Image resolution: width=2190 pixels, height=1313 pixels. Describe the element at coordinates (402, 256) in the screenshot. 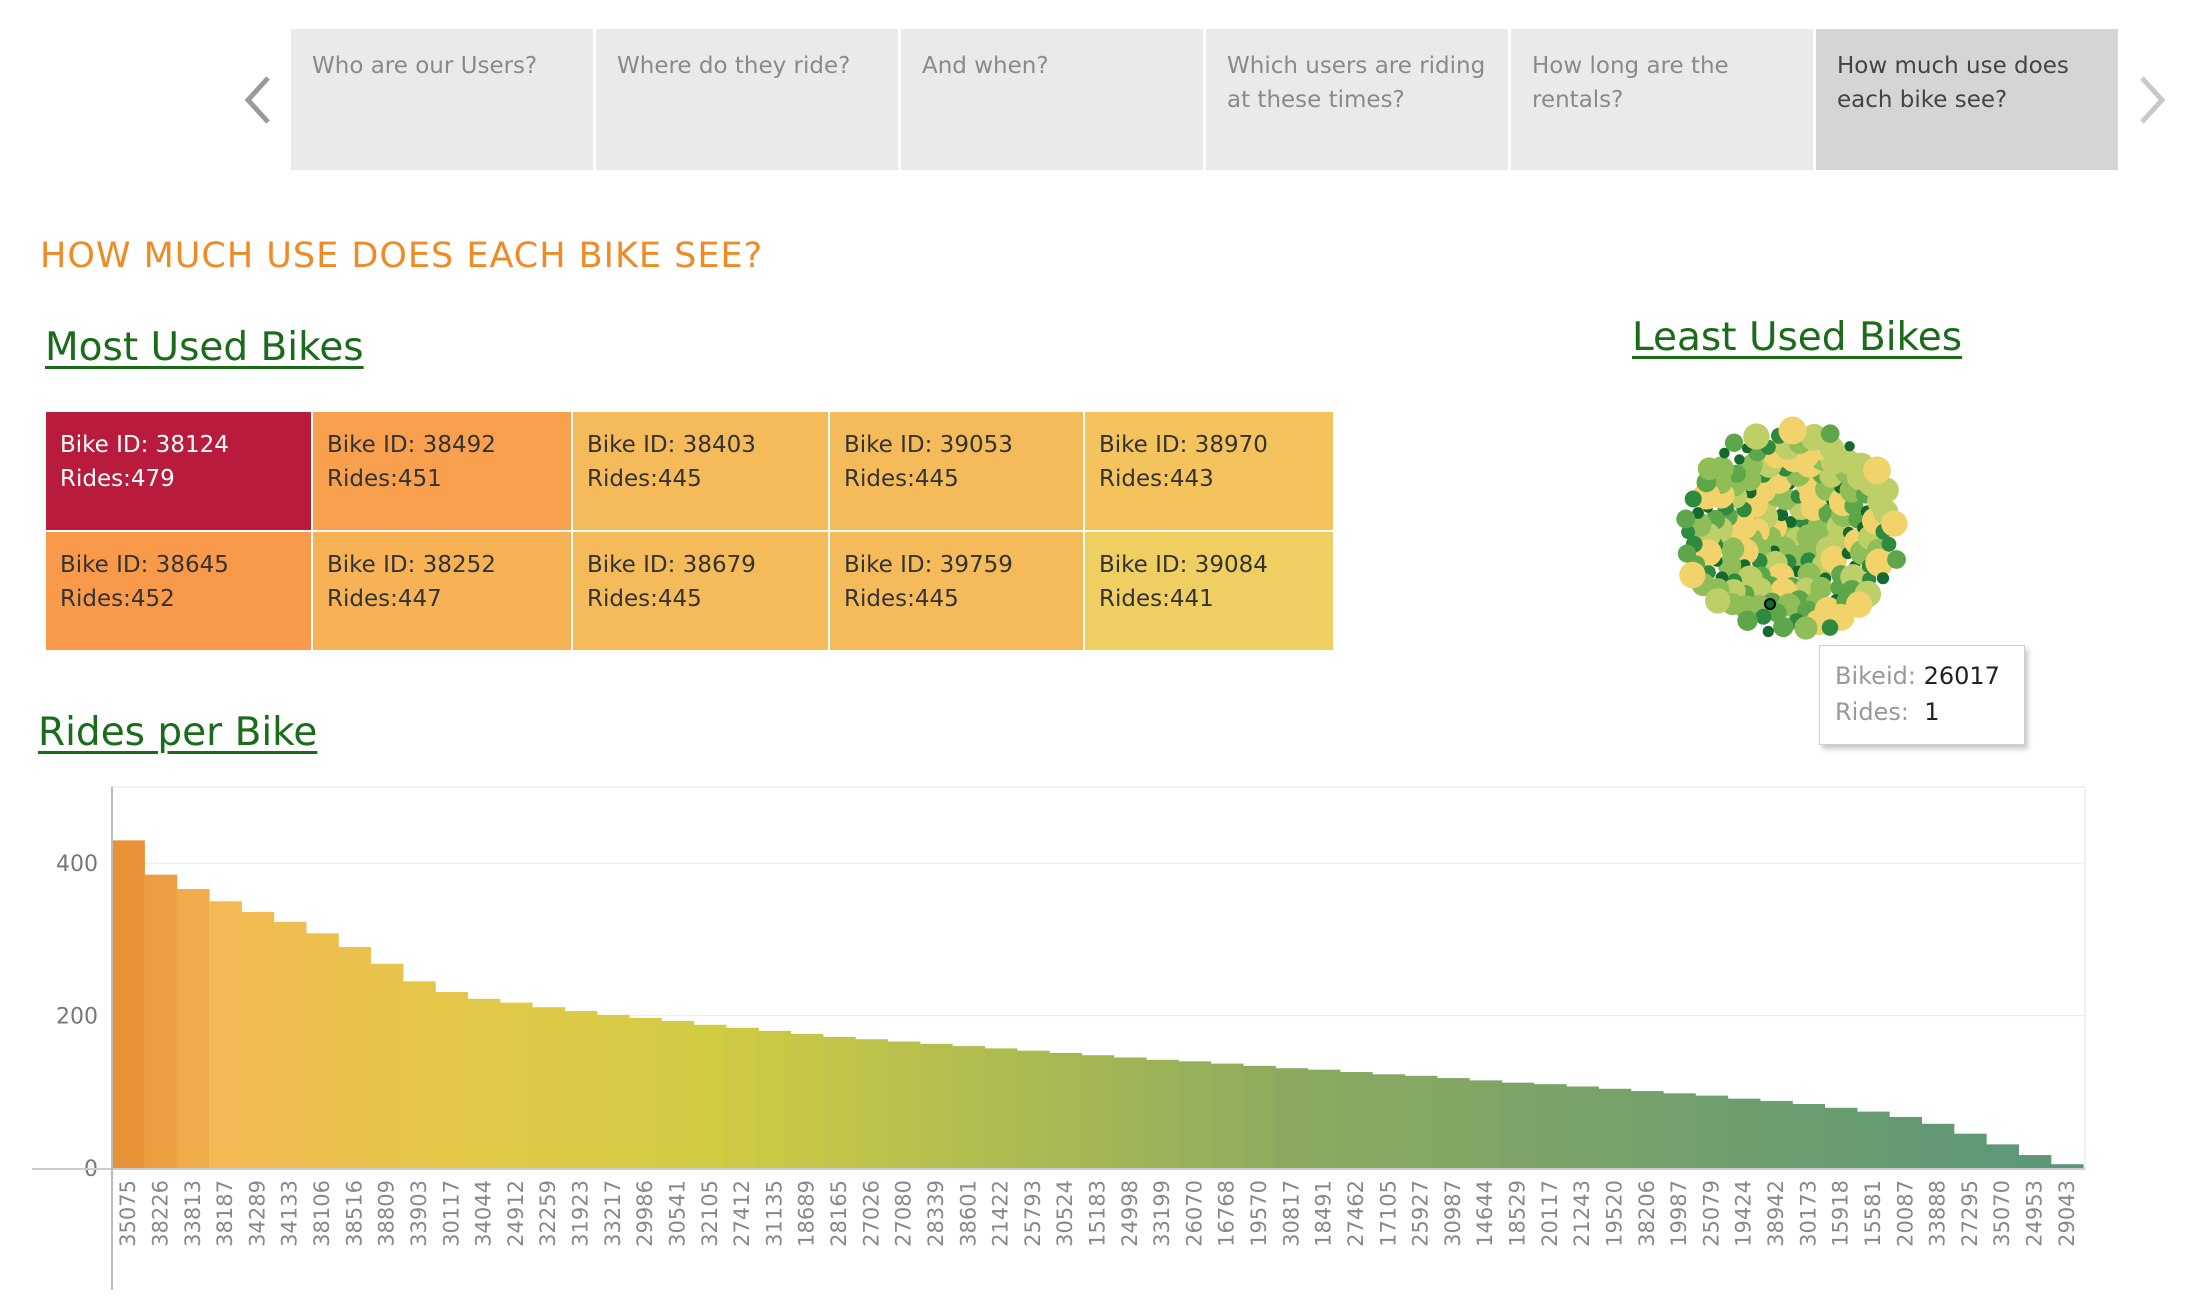

I see `section-title: HOW MUCH USE DOES EACH BIKE SEE?` at that location.